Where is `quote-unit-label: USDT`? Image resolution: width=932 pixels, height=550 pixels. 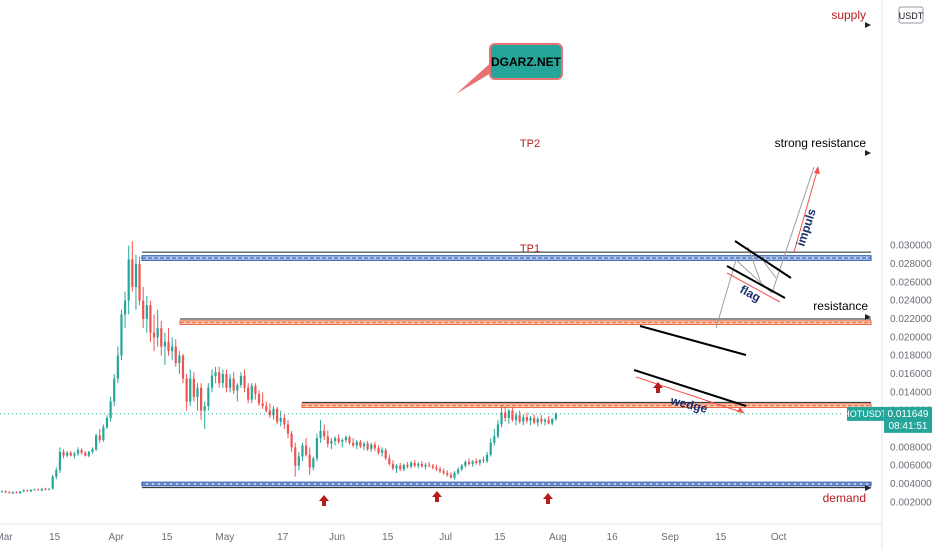
quote-unit-label: USDT is located at coordinates (911, 16).